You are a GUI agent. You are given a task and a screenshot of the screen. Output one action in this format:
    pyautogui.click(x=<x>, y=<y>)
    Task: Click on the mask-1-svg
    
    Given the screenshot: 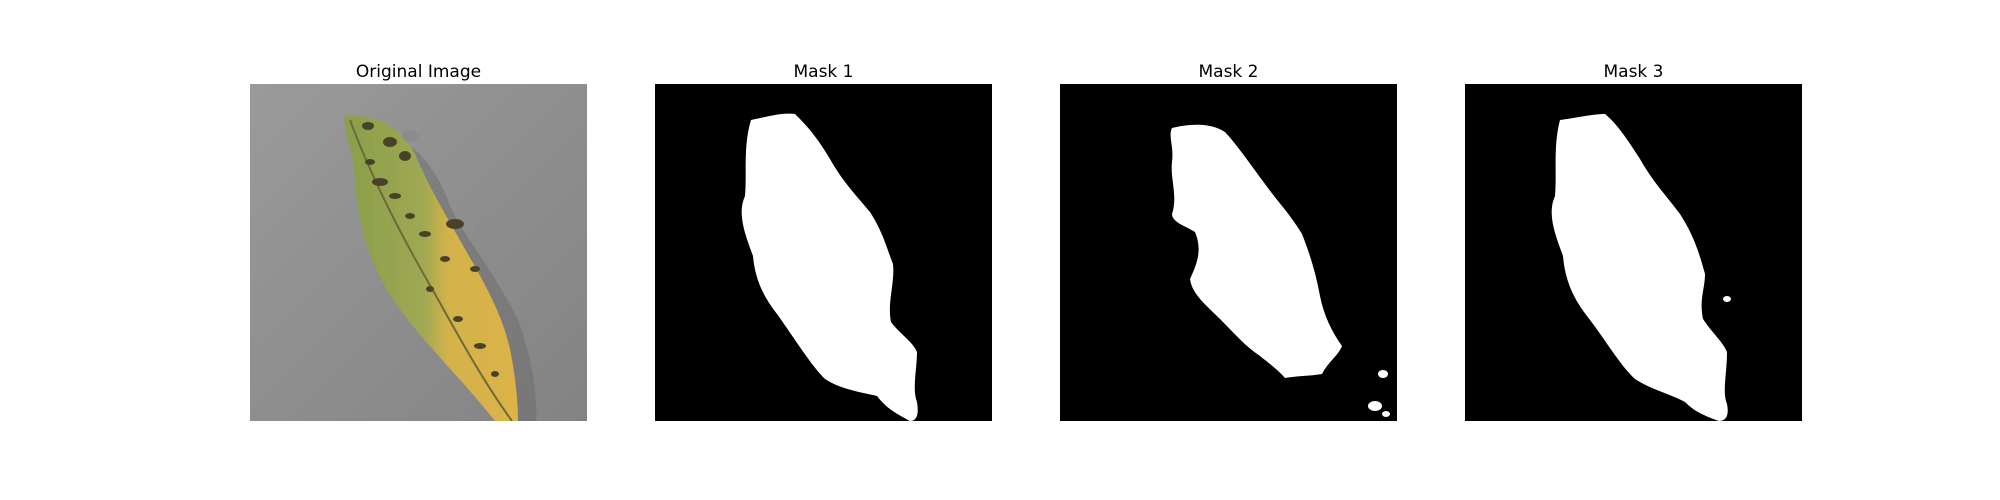 What is the action you would take?
    pyautogui.click(x=823, y=252)
    